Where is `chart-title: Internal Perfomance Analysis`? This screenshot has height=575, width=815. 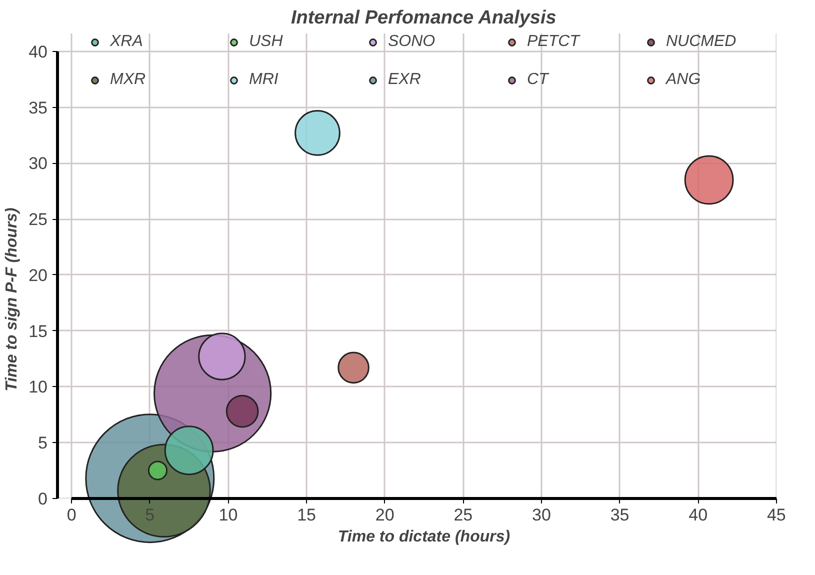
chart-title: Internal Perfomance Analysis is located at coordinates (423, 18).